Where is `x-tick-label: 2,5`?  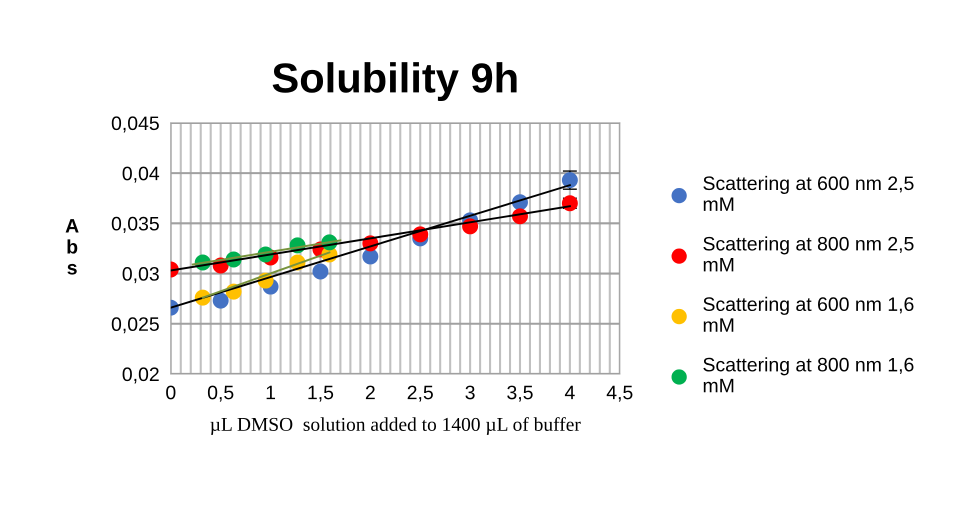 x-tick-label: 2,5 is located at coordinates (420, 394).